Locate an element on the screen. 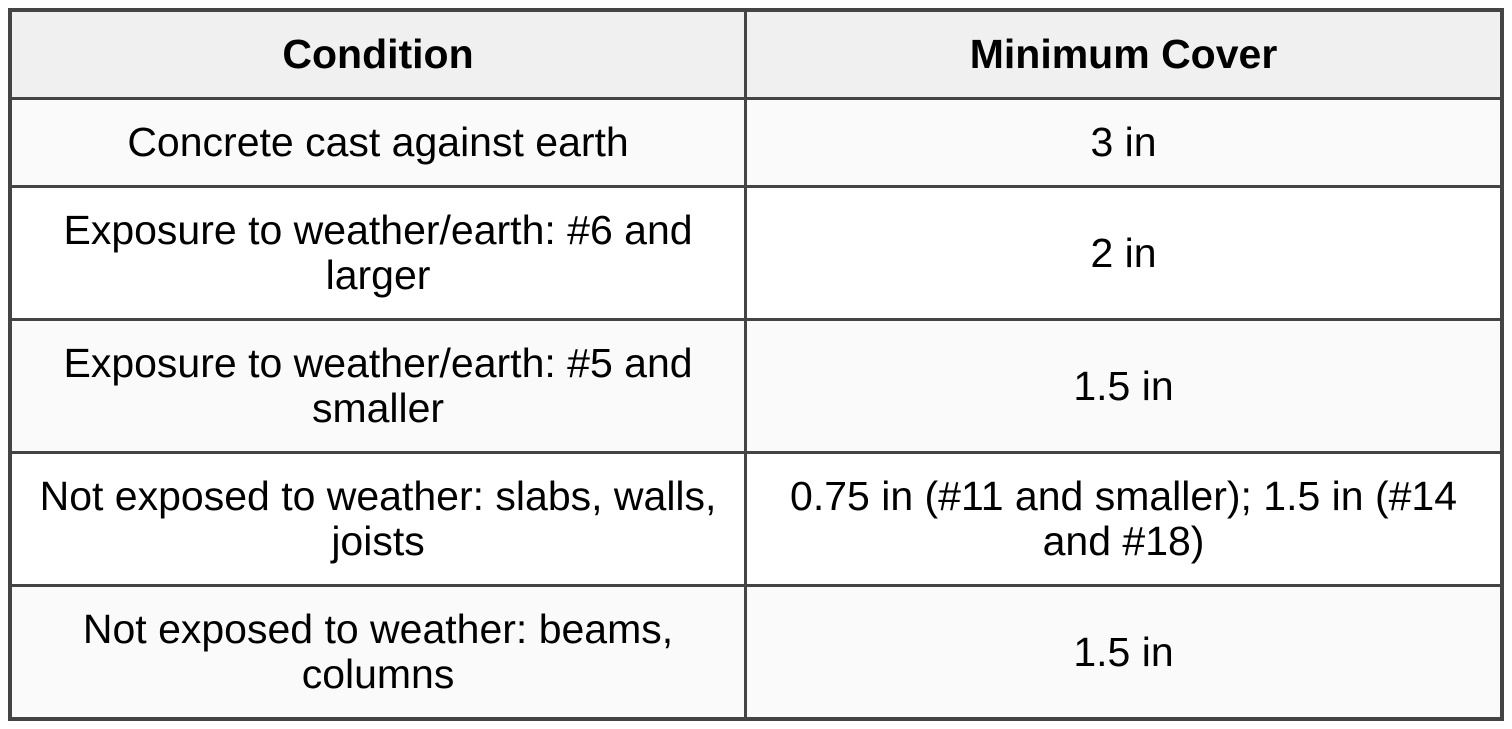 The height and width of the screenshot is (729, 1512). condition-cell: Concrete cast against earth is located at coordinates (378, 142).